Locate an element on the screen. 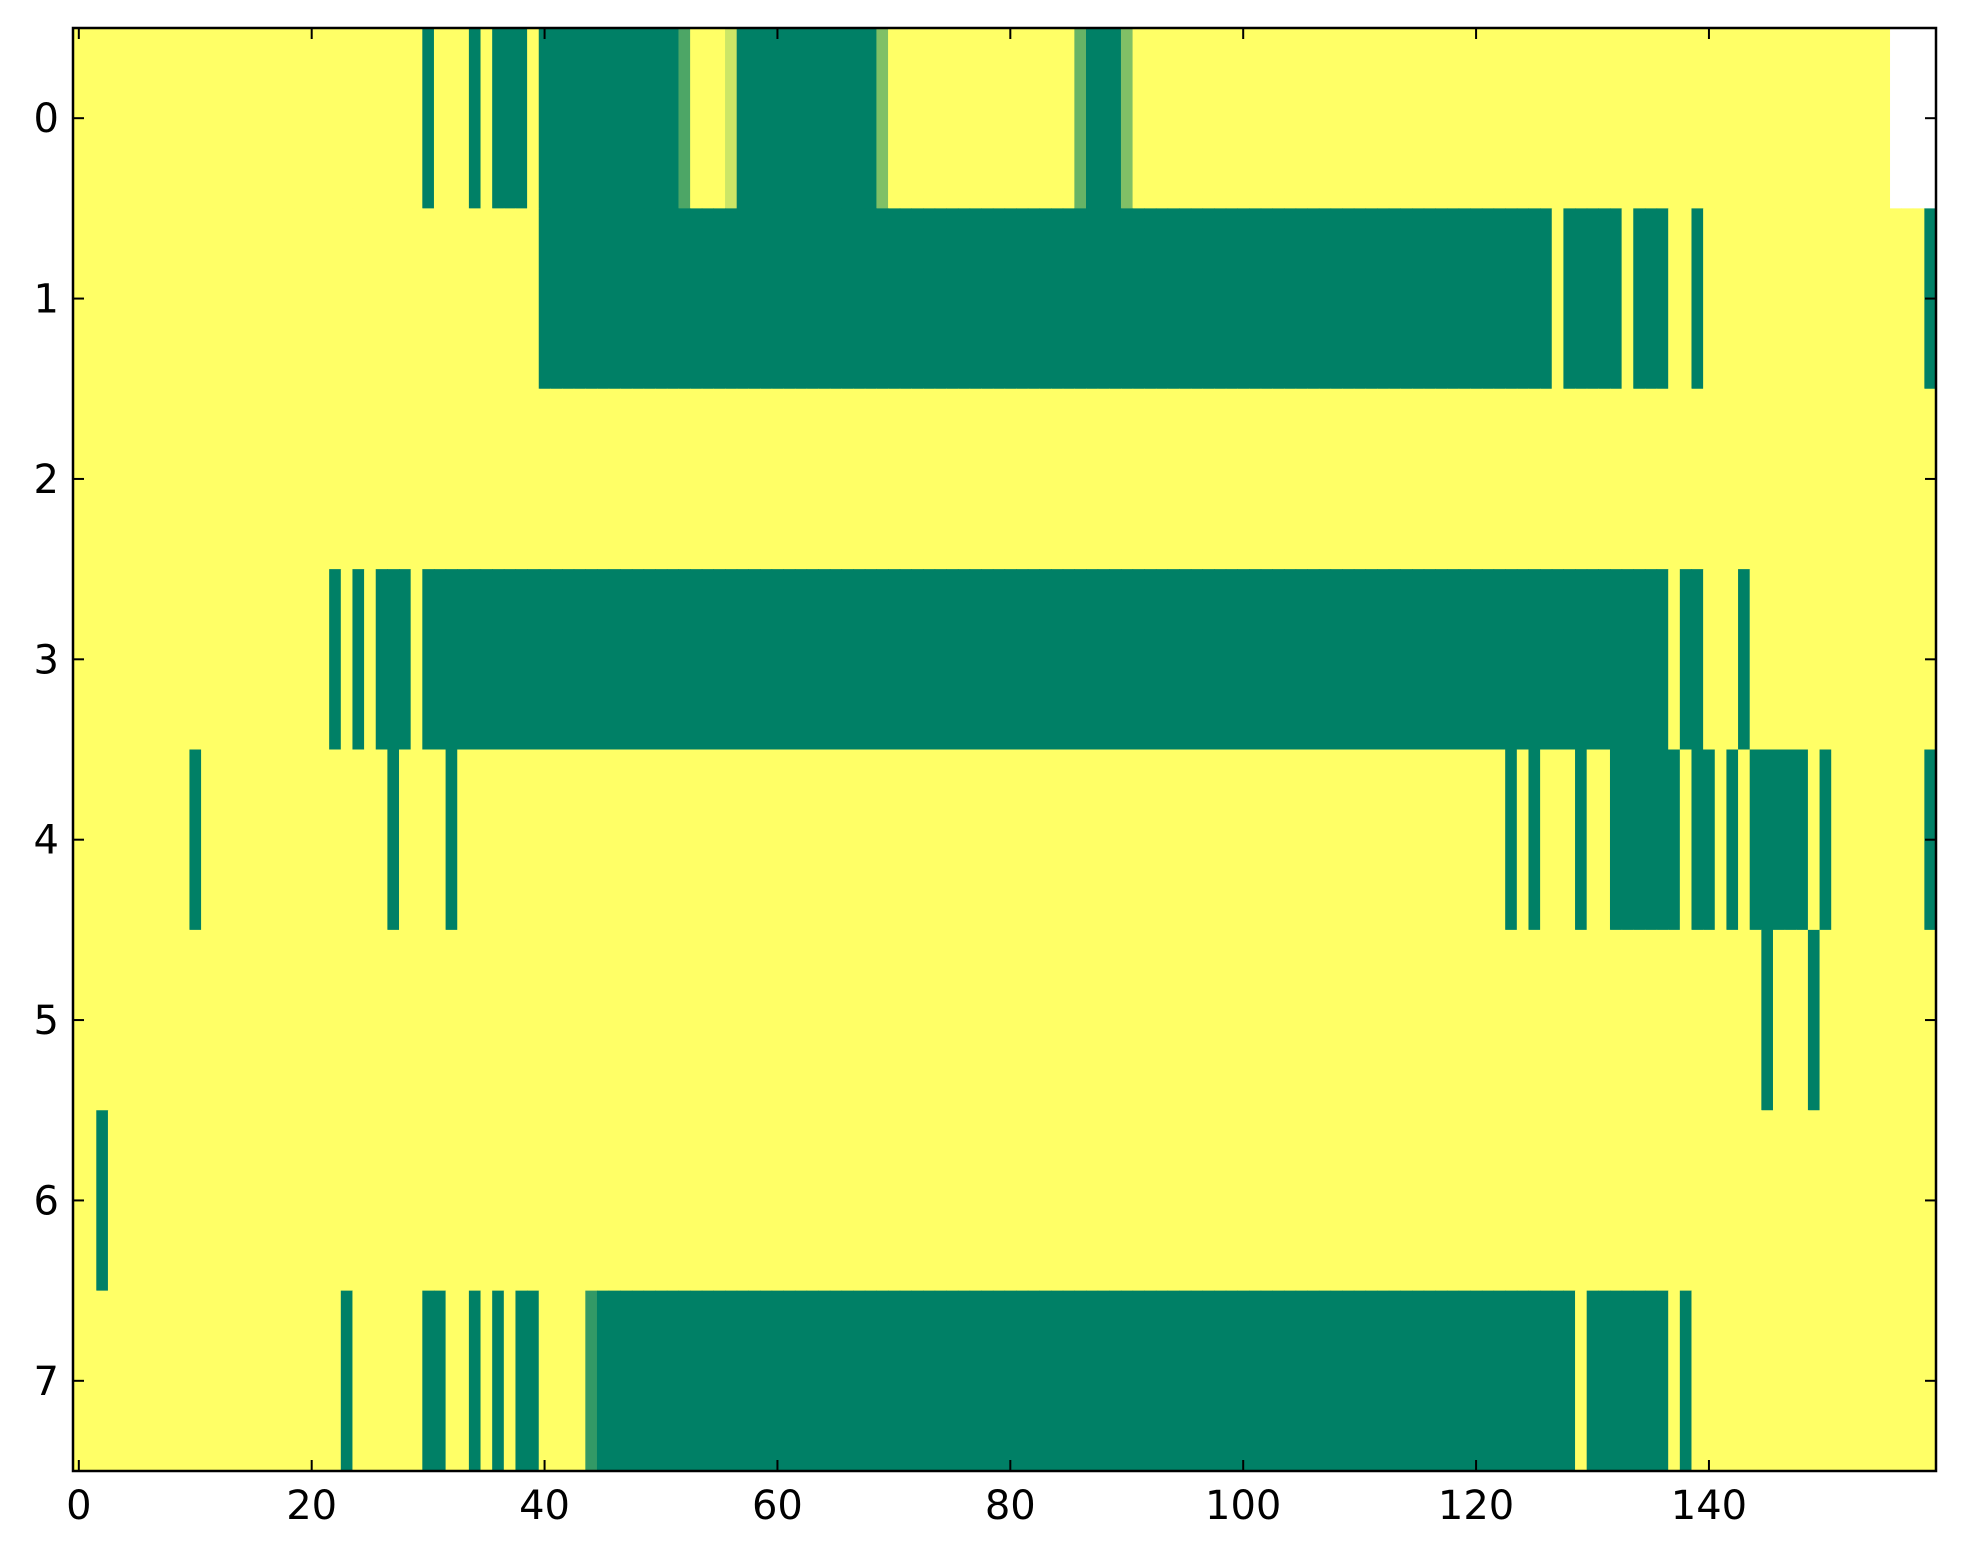 This screenshot has height=1564, width=1963. x-tick-label: 140 is located at coordinates (1709, 1506).